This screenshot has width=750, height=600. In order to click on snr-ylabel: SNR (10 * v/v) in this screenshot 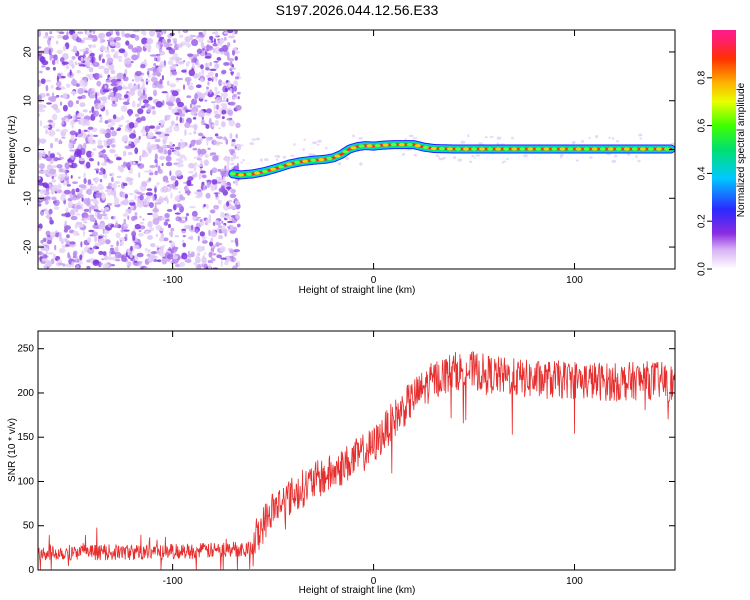, I will do `click(12, 450)`.